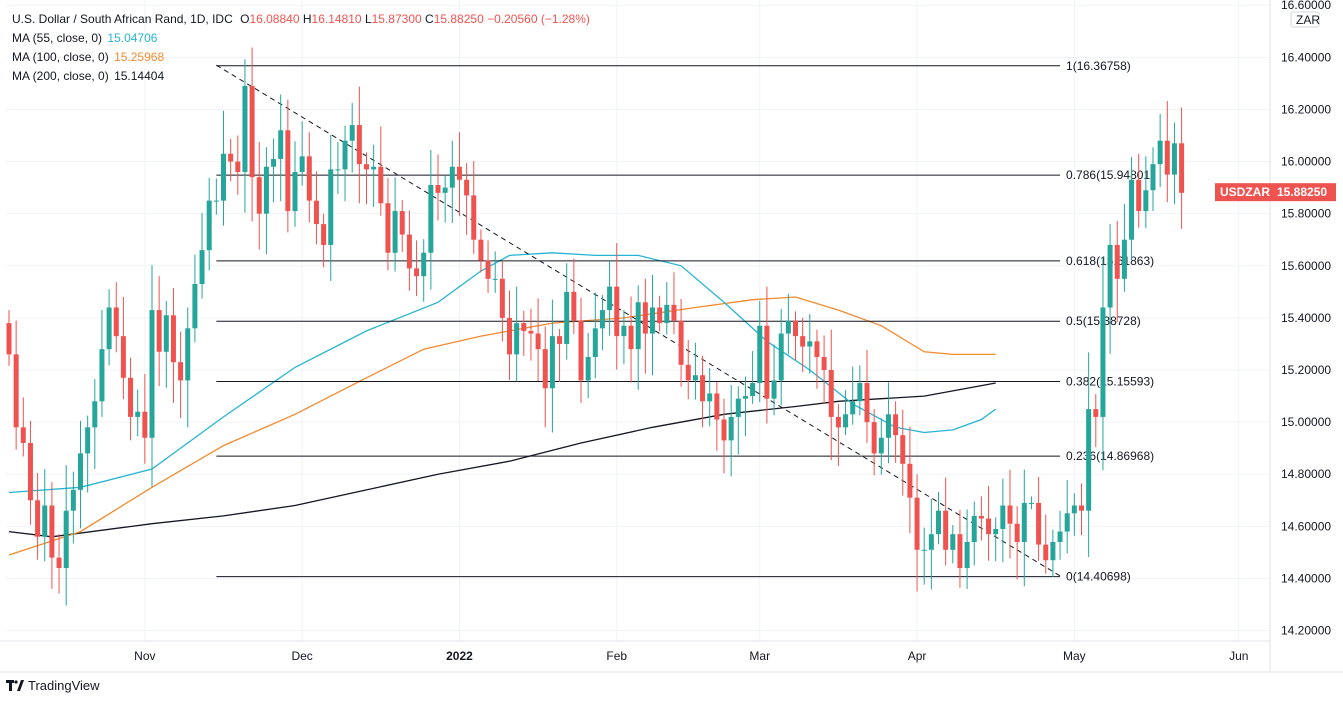  I want to click on ohlc-open: 16.08840, so click(274, 19).